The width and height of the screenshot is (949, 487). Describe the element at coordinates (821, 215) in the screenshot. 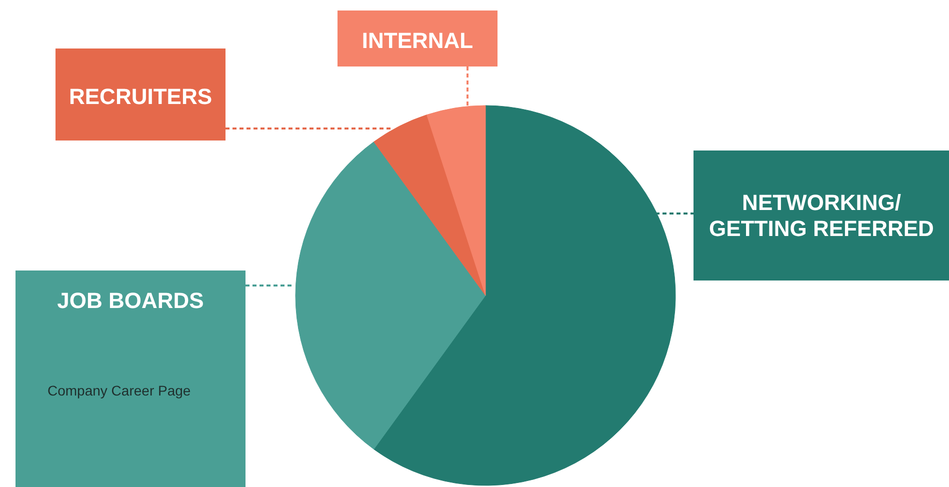

I see `slice-label: NETWORKING/ GETTING REFERRED` at that location.